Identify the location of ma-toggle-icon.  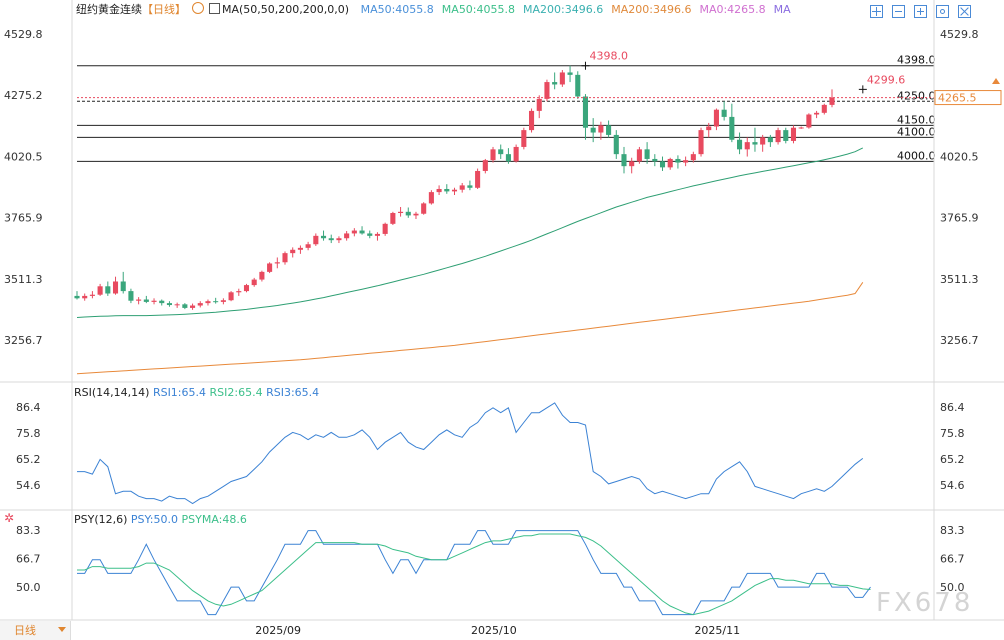
(214, 8).